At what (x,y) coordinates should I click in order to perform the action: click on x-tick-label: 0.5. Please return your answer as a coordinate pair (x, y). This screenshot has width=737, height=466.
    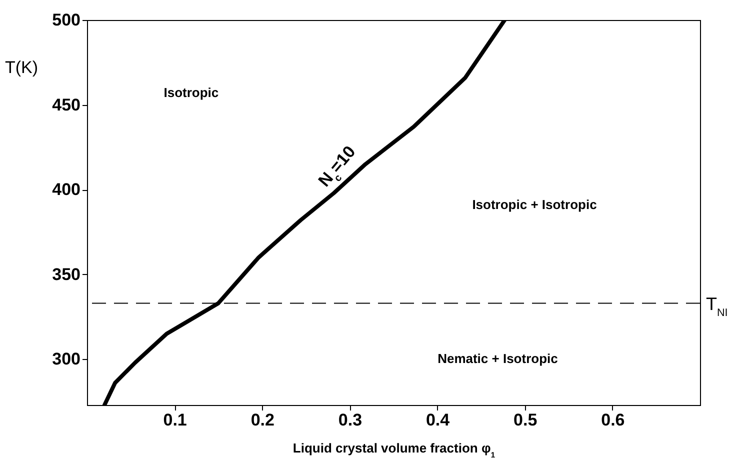
    Looking at the image, I should click on (526, 420).